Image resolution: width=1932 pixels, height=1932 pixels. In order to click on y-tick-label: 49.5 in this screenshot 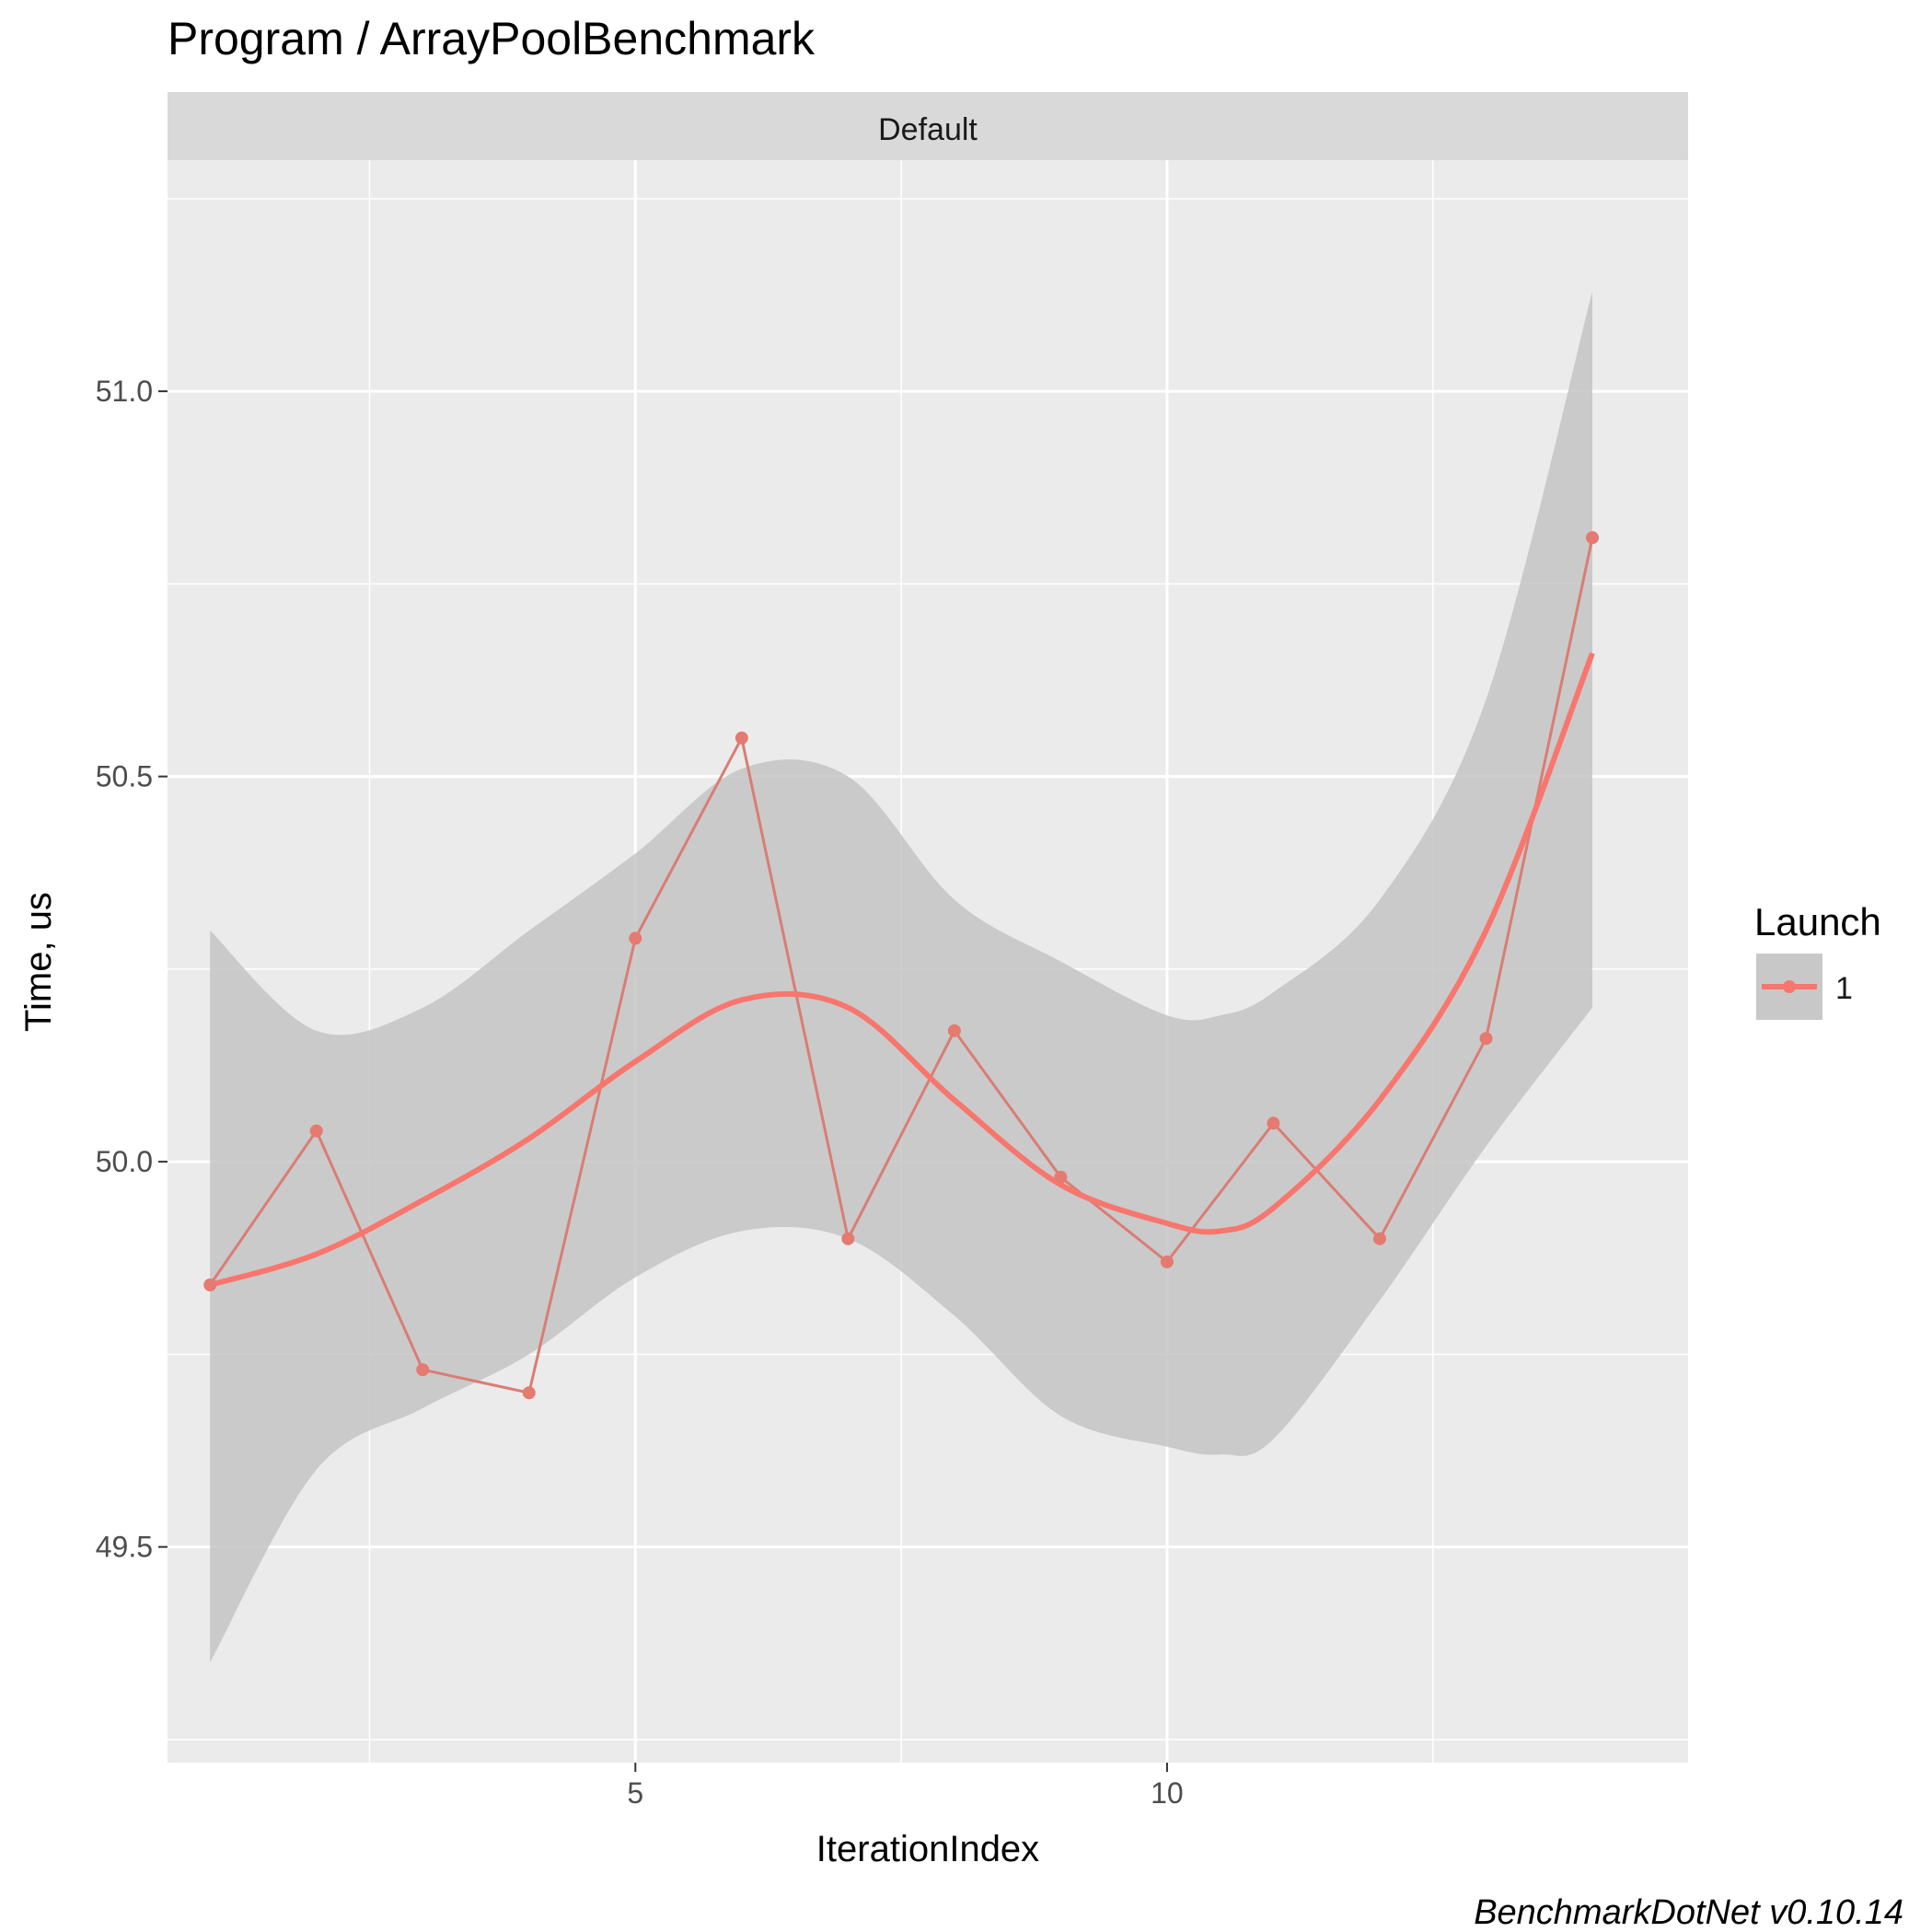, I will do `click(125, 1548)`.